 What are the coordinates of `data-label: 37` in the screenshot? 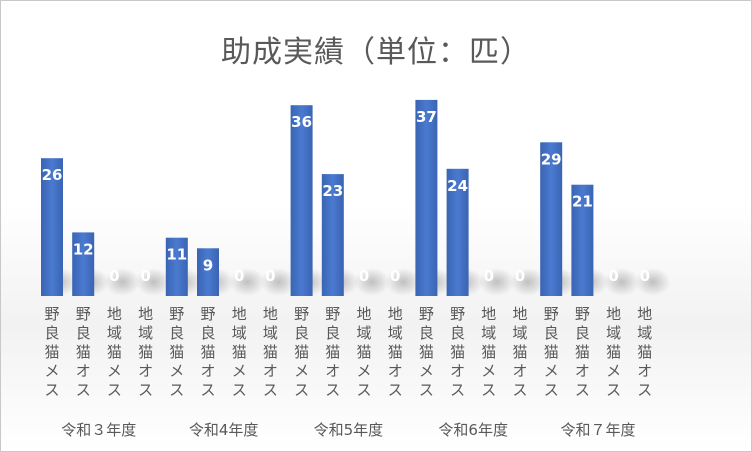 It's located at (426, 117).